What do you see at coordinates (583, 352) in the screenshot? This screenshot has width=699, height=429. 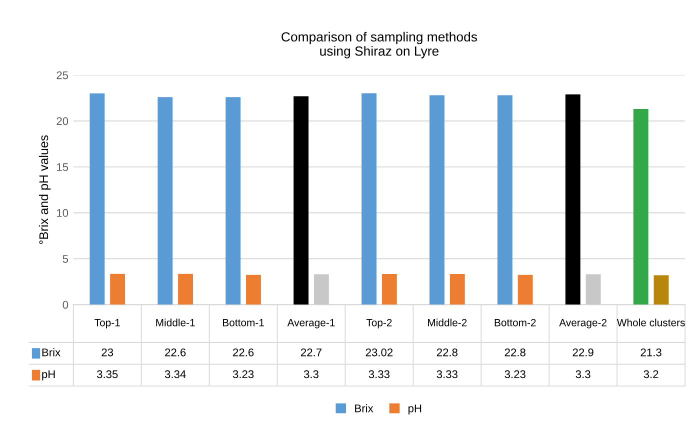 I see `data-label: 22.9` at bounding box center [583, 352].